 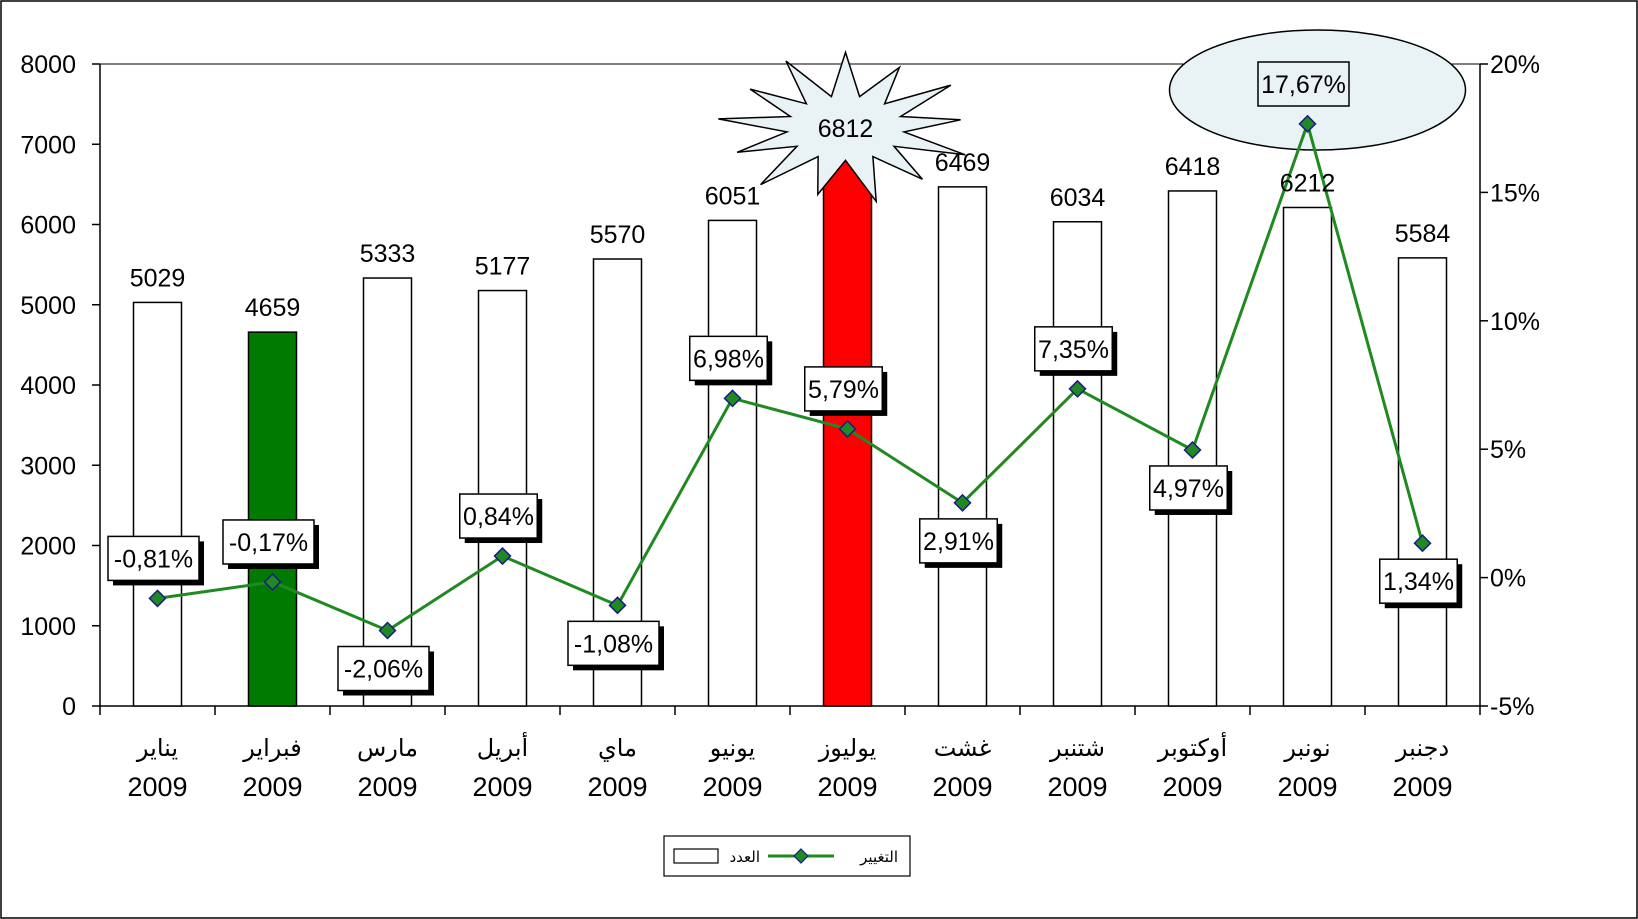 What do you see at coordinates (69, 707) in the screenshot?
I see `y-left-tick-label: 0` at bounding box center [69, 707].